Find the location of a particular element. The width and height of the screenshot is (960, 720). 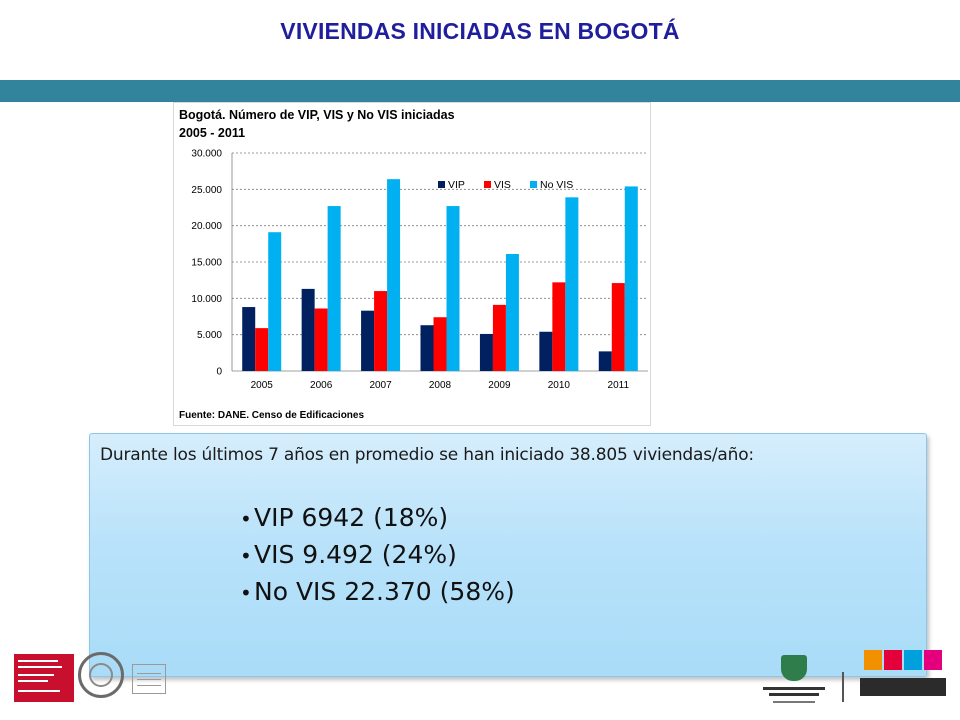

legend-label: No VIS is located at coordinates (556, 185).